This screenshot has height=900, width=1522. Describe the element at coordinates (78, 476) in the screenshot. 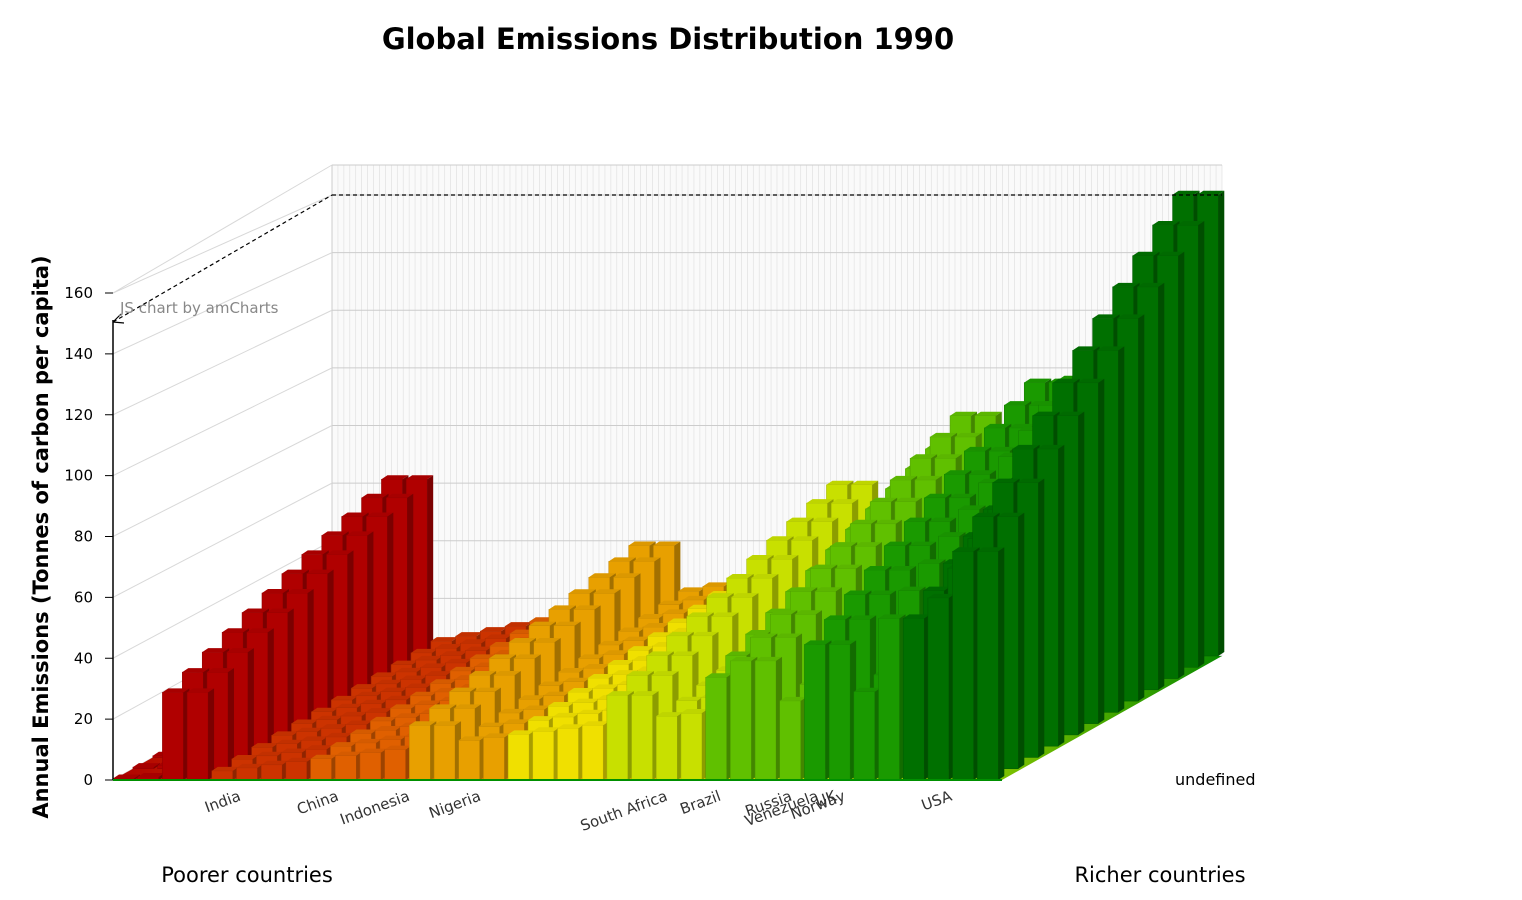

I see `y-tick-label: 100` at that location.